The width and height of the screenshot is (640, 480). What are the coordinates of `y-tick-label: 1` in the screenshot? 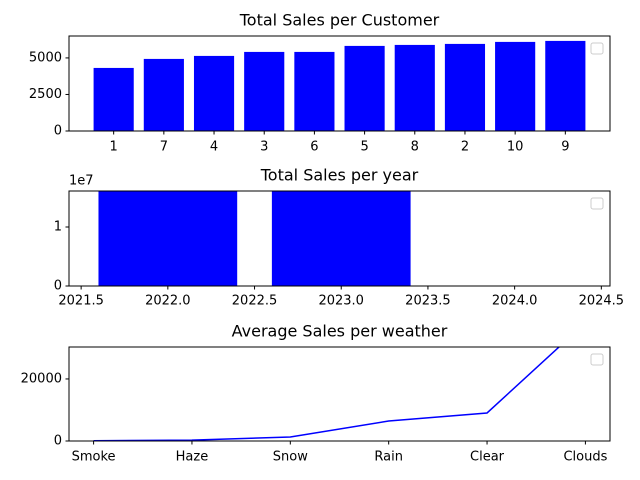 It's located at (58, 226).